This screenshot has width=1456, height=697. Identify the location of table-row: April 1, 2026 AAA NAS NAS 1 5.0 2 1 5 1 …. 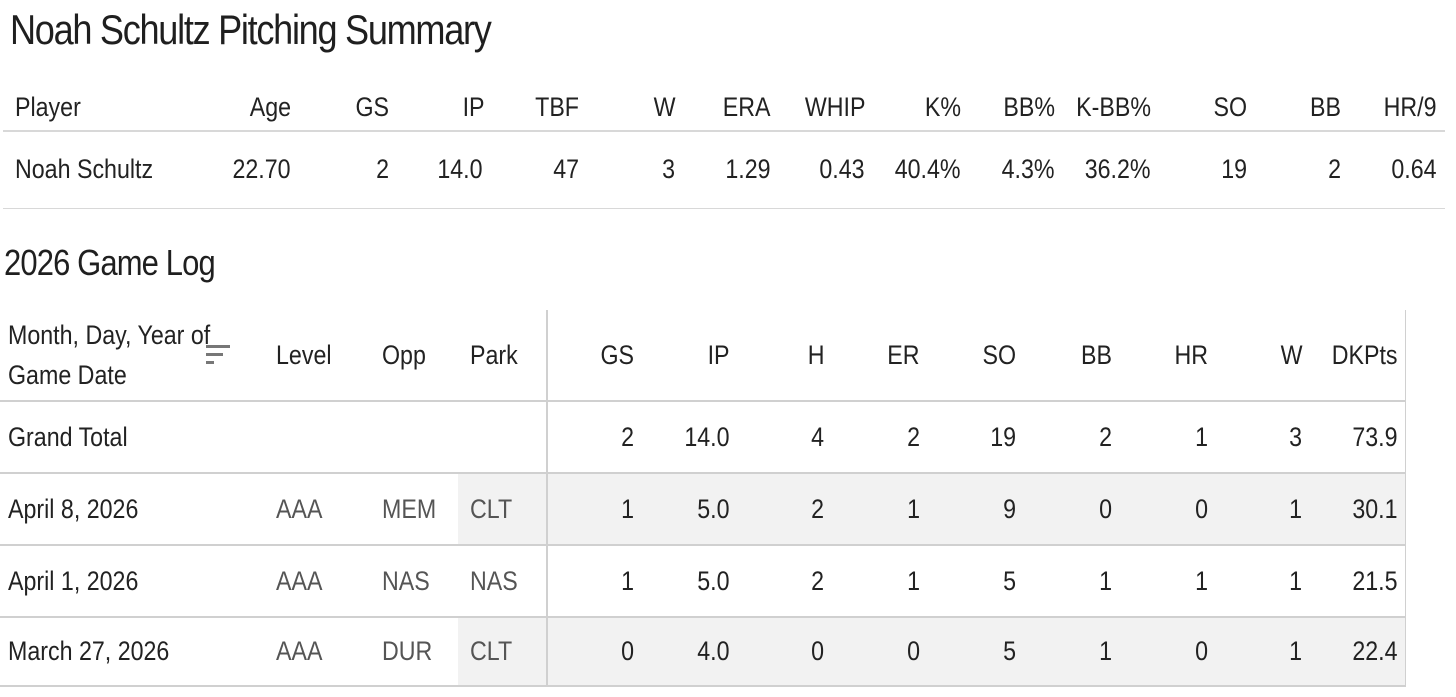
(702, 582).